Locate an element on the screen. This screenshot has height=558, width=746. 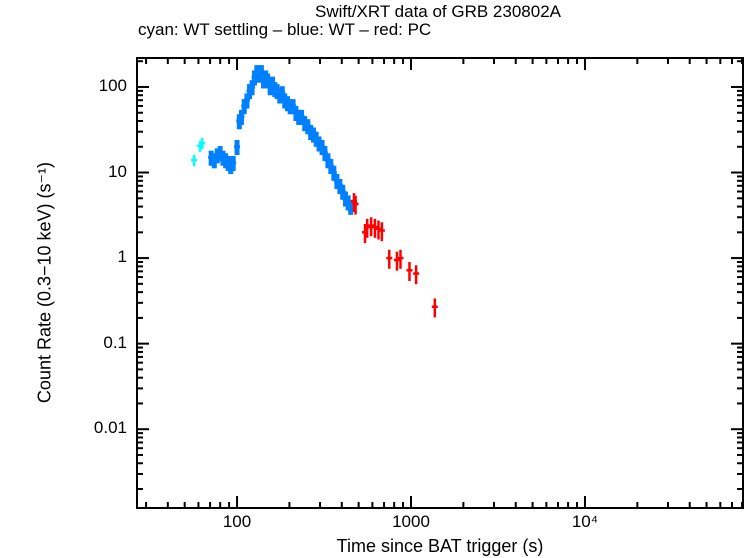
y-tick-label: 100 is located at coordinates (112, 85).